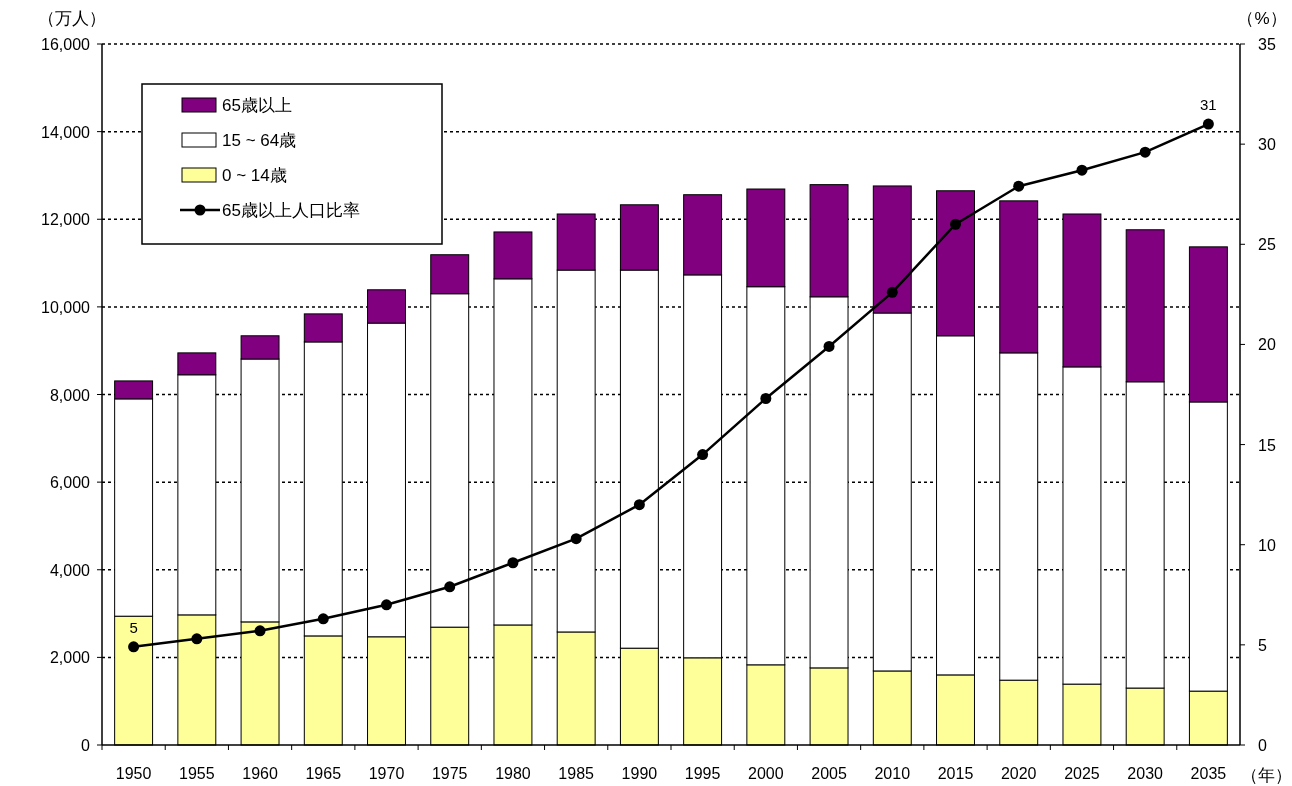 This screenshot has height=786, width=1292. What do you see at coordinates (70, 395) in the screenshot?
I see `y-tick-label: 8,000` at bounding box center [70, 395].